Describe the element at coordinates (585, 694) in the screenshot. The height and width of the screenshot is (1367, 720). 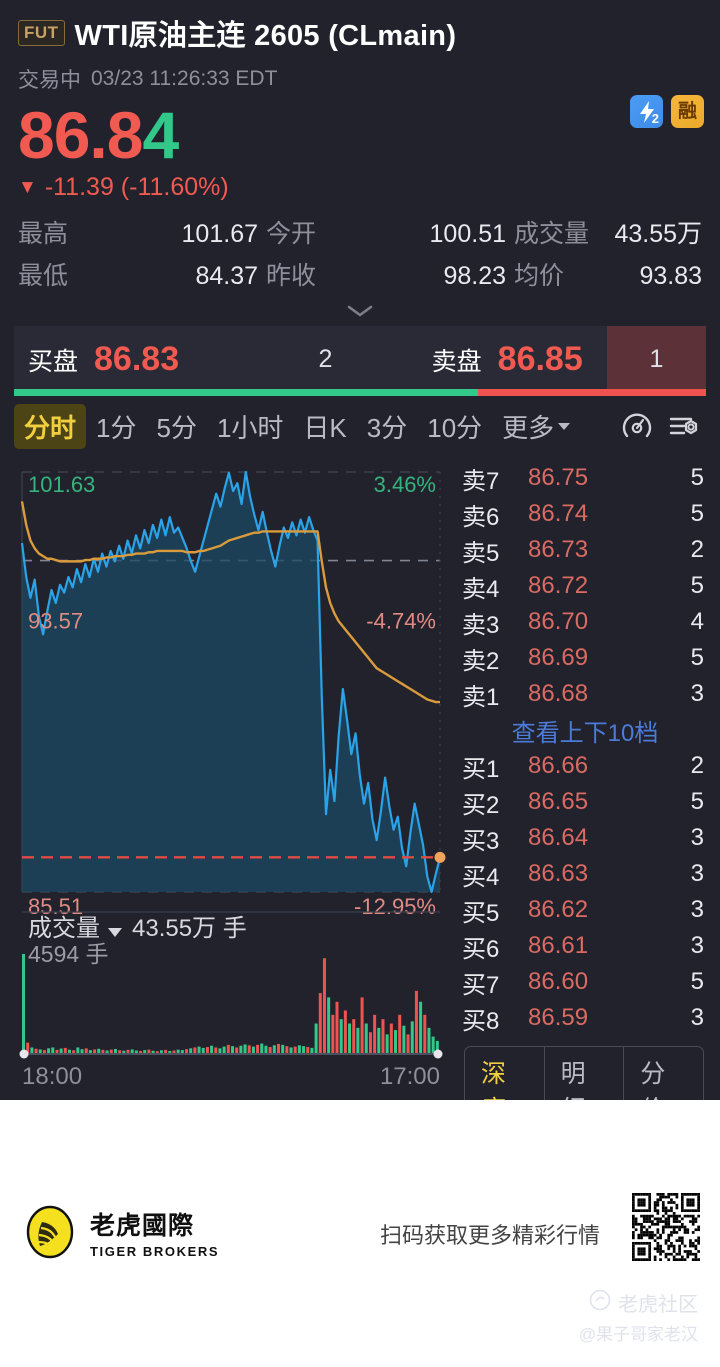
I see `orderbook-row: 卖1 86.68 3` at that location.